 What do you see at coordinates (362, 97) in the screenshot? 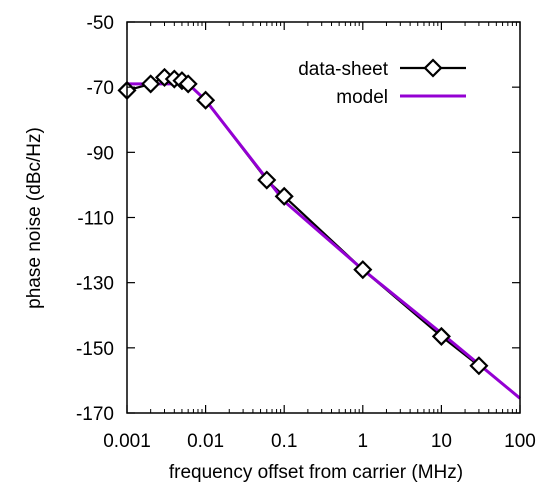
I see `legend-label-model: model` at bounding box center [362, 97].